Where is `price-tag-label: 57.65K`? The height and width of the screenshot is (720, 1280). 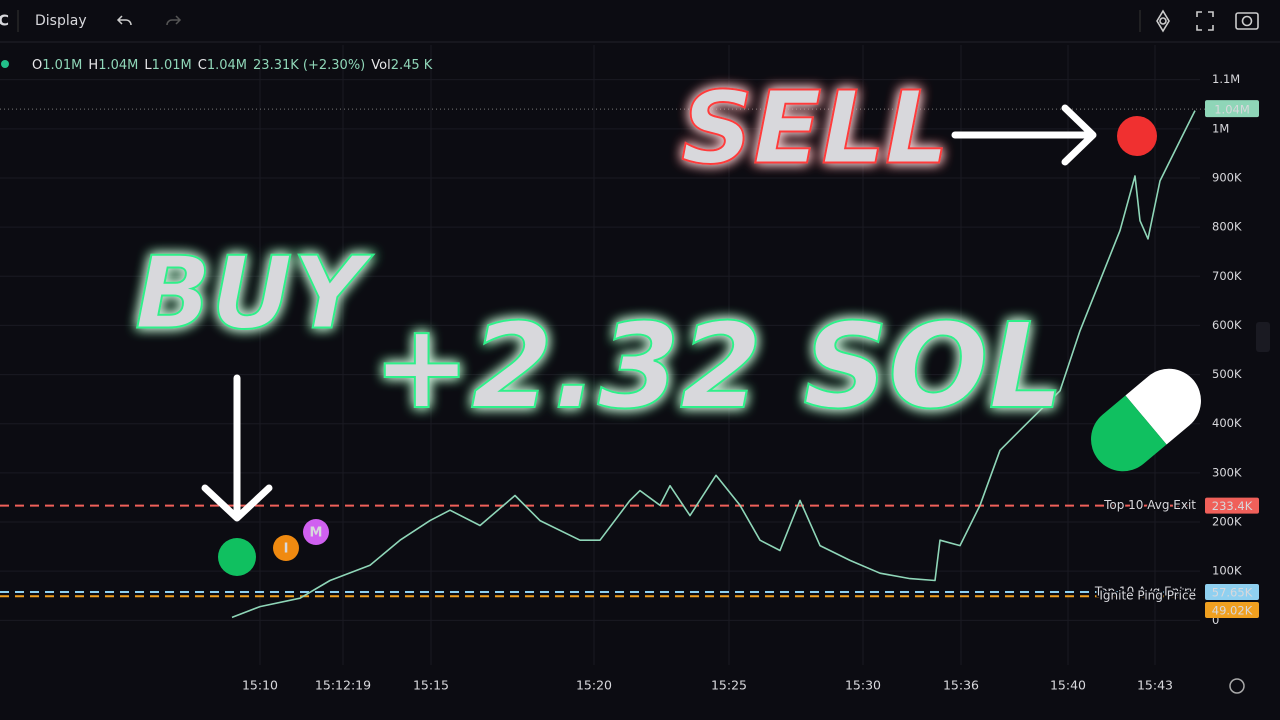
price-tag-label: 57.65K is located at coordinates (1232, 593).